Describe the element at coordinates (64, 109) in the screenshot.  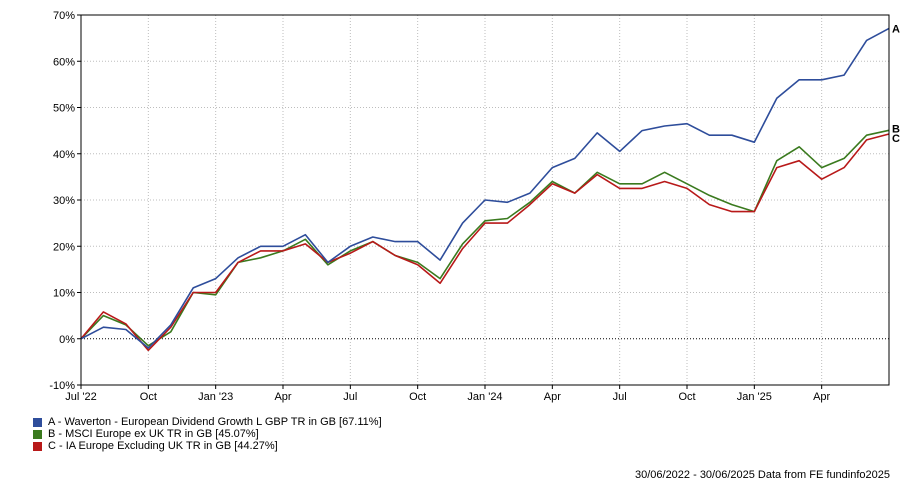
I see `y-tick-label: 50%` at that location.